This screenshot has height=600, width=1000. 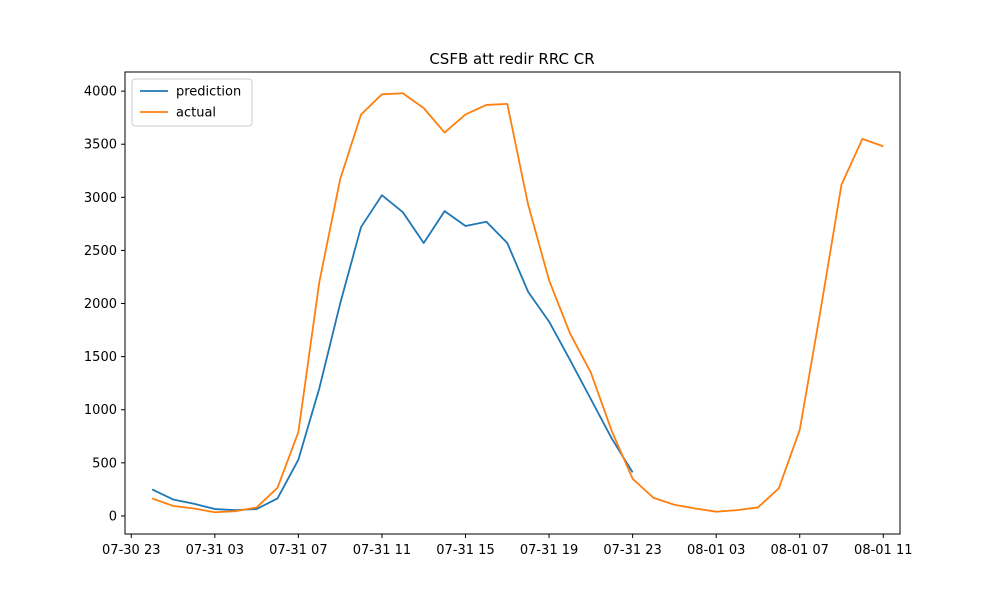 I want to click on x-tick-label: 07-31 19, so click(x=549, y=550).